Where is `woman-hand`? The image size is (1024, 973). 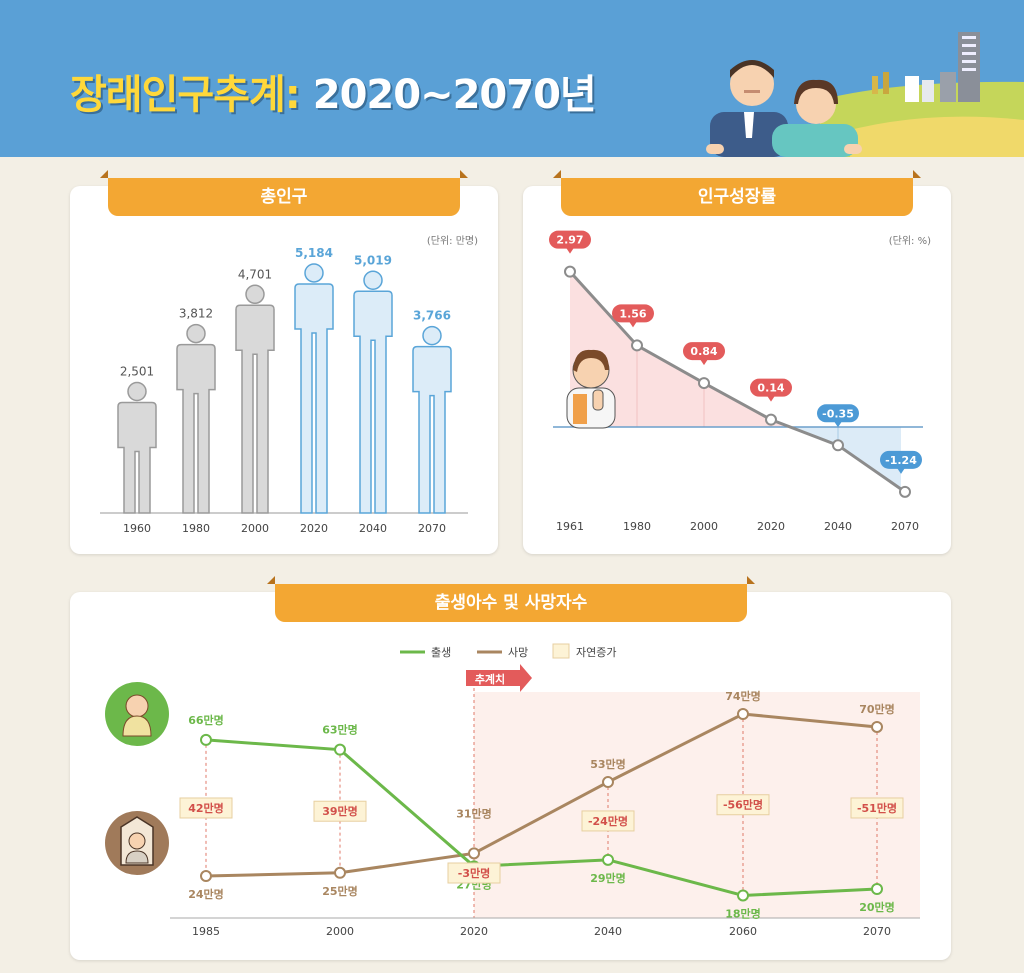
woman-hand is located at coordinates (598, 400).